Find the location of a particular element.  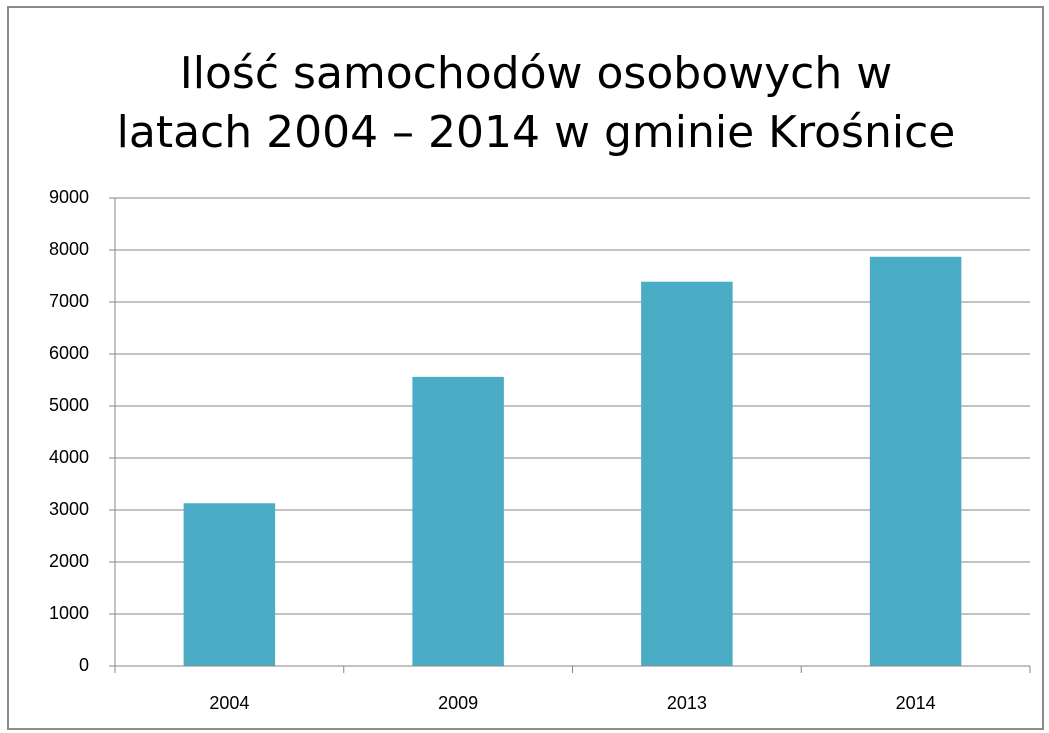

y-tick-label: 0 is located at coordinates (84, 665).